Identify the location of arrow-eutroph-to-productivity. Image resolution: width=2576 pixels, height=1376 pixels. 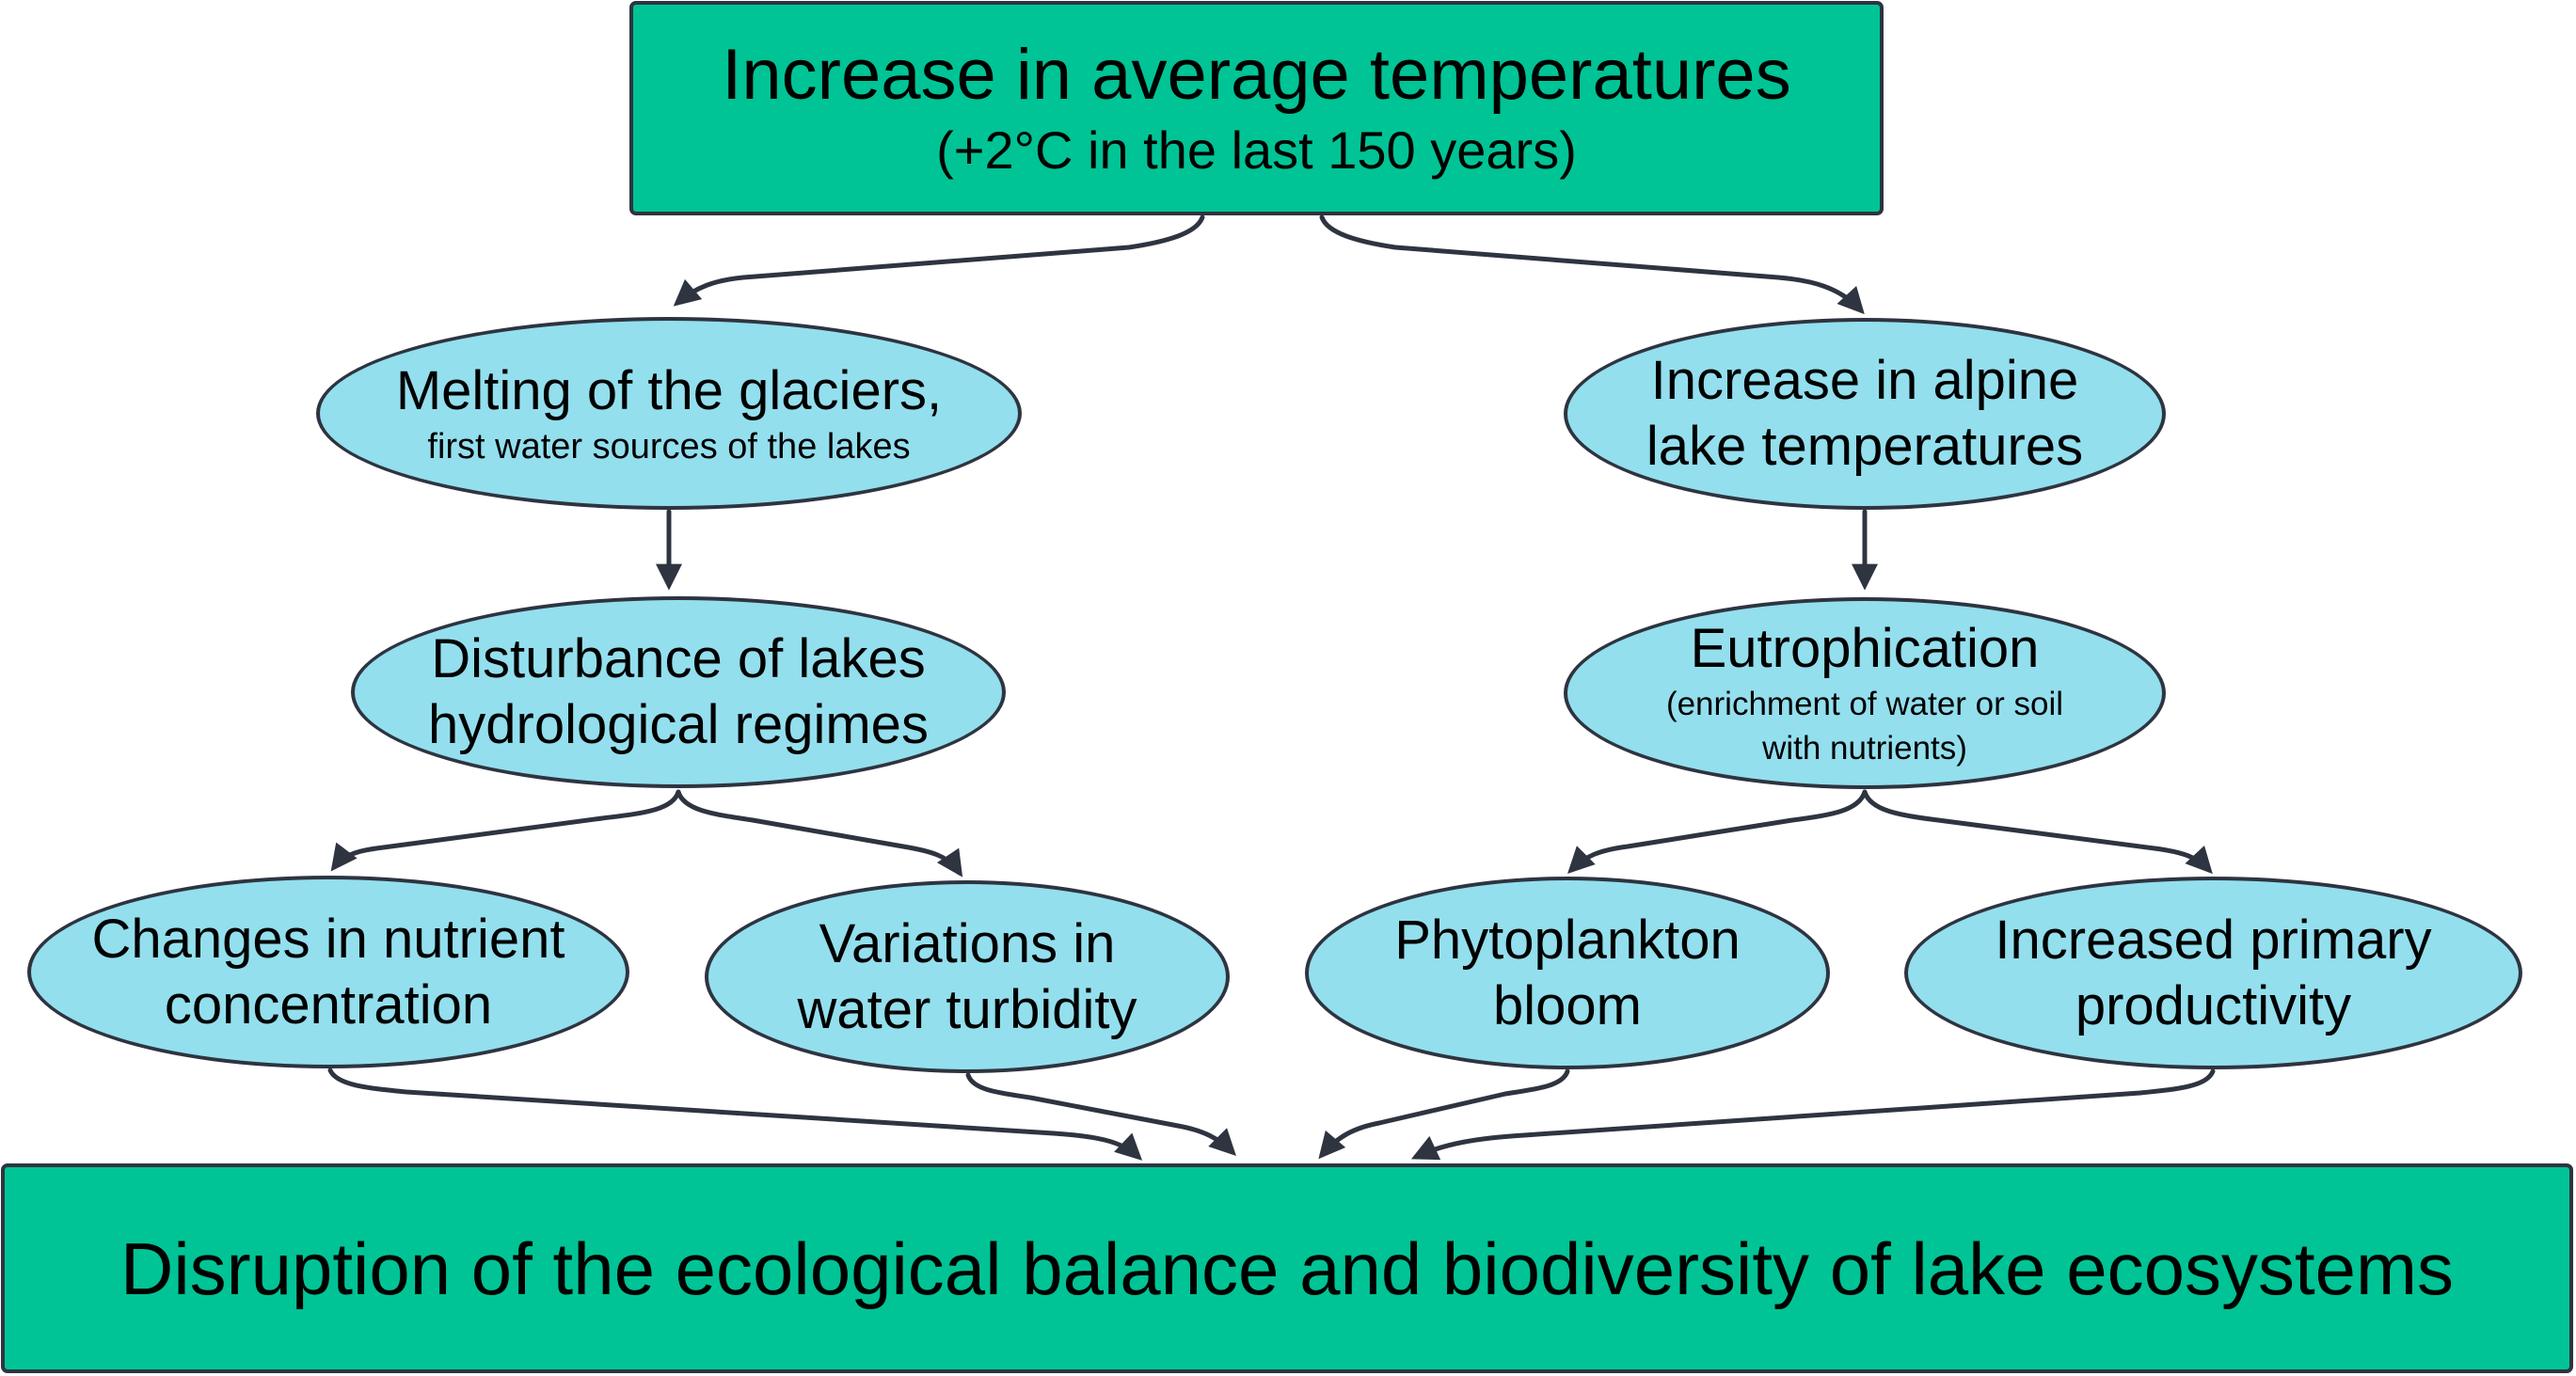
(2038, 832).